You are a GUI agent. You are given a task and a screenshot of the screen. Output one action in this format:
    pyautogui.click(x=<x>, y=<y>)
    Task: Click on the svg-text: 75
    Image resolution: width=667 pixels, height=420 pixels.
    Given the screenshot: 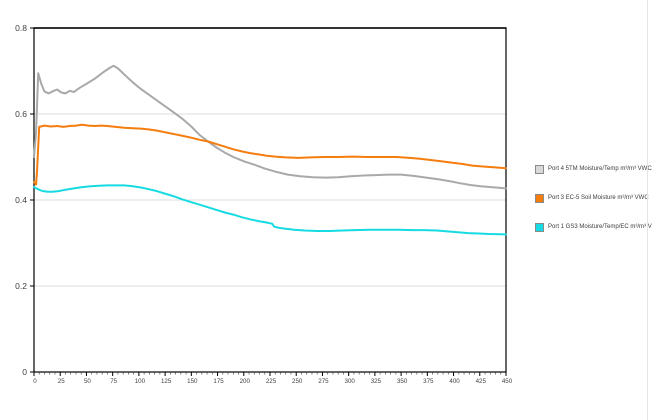 What is the action you would take?
    pyautogui.click(x=113, y=381)
    